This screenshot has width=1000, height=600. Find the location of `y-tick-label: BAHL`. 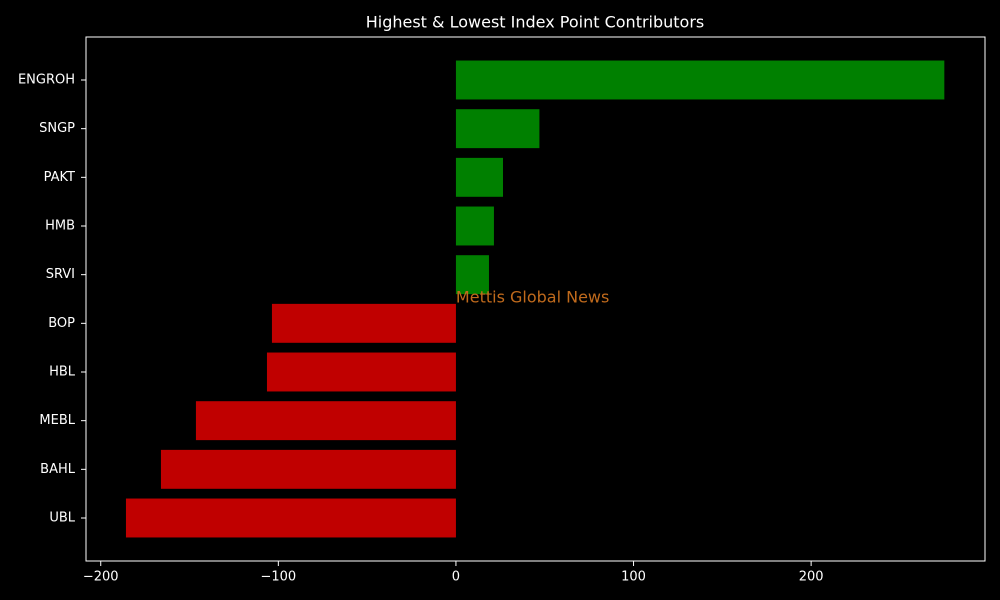

y-tick-label: BAHL is located at coordinates (58, 469).